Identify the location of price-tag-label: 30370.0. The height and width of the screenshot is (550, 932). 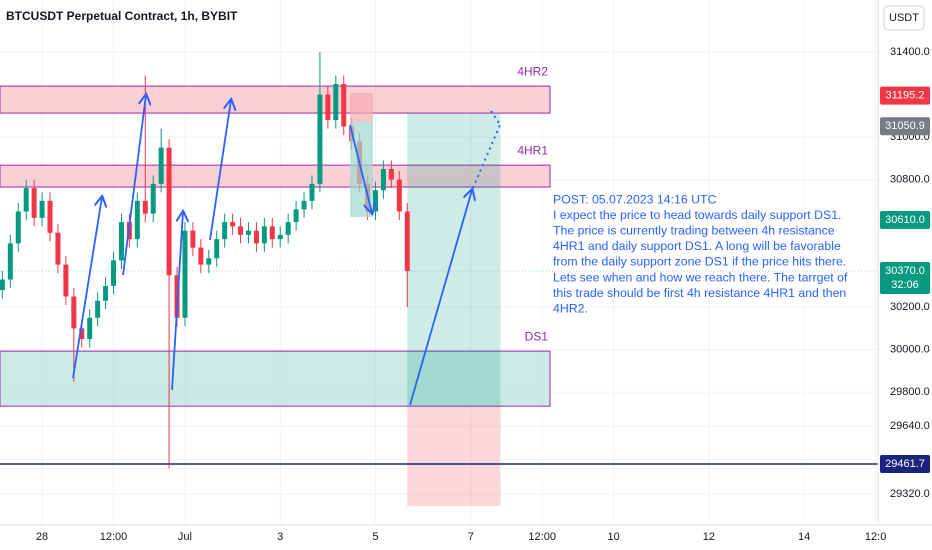
(905, 271).